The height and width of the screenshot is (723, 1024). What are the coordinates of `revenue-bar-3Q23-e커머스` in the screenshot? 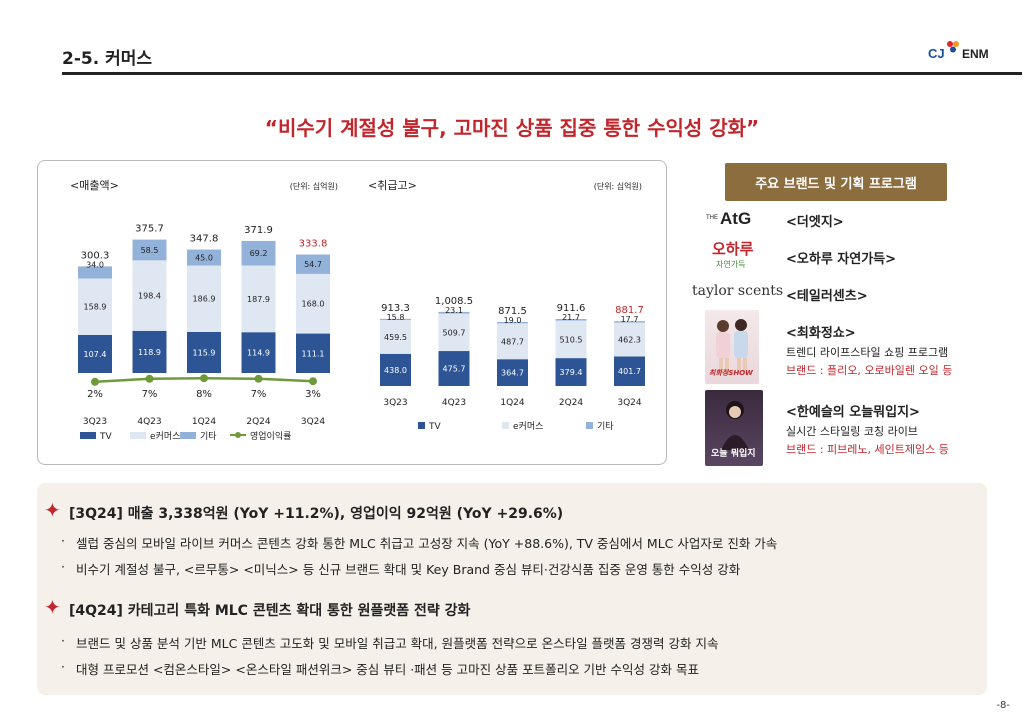 It's located at (95, 306).